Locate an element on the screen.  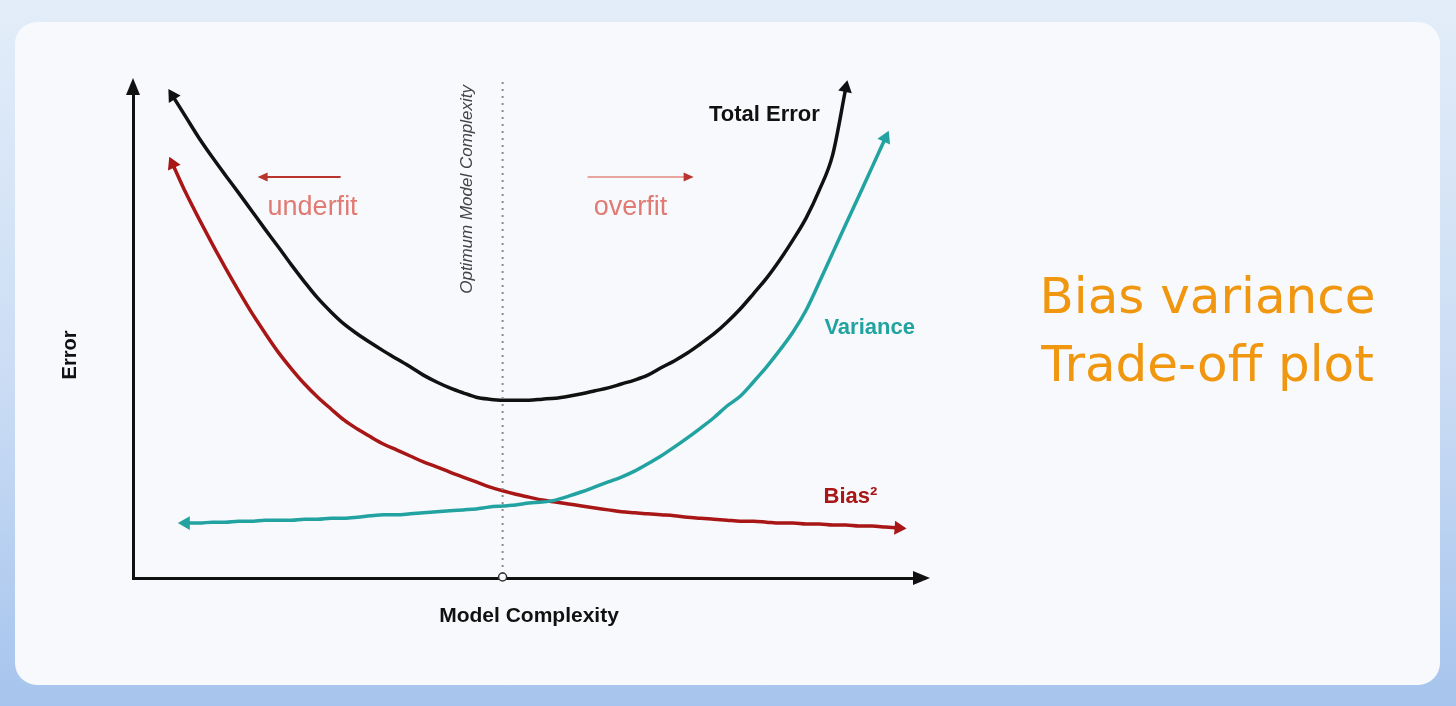
annotation: Optimum Model Complexity is located at coordinates (467, 188).